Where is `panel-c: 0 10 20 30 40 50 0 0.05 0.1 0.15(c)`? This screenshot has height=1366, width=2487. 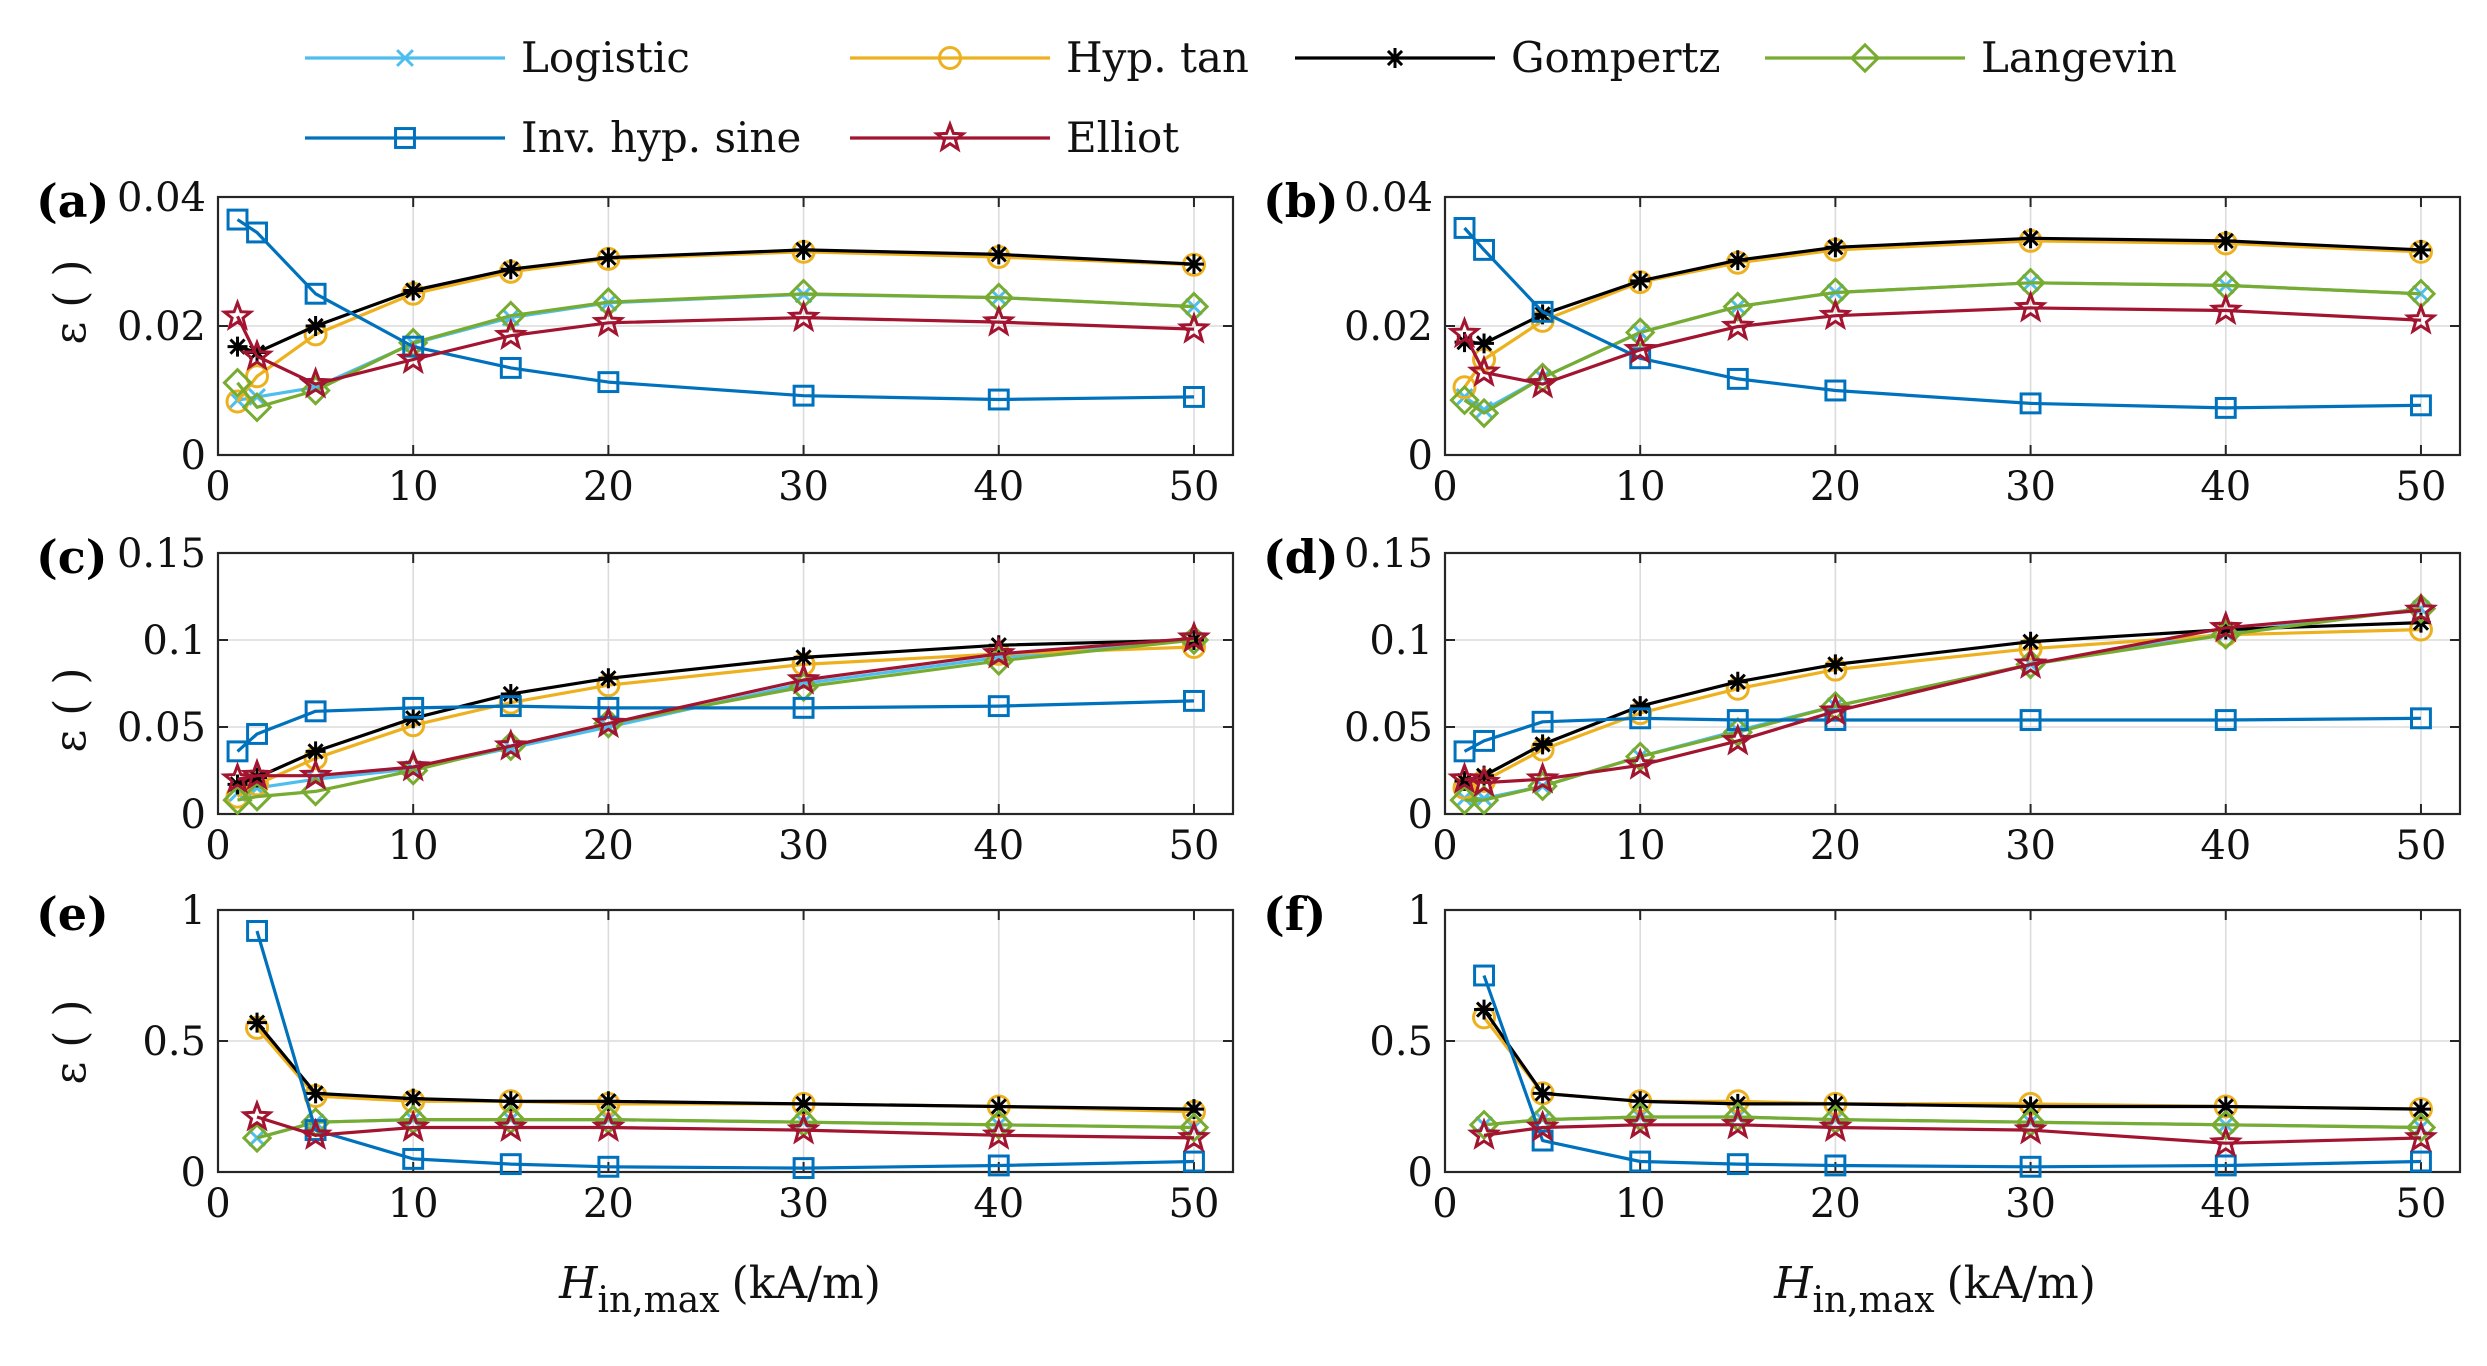 panel-c: 0 10 20 30 40 50 0 0.05 0.1 0.15(c) is located at coordinates (635, 699).